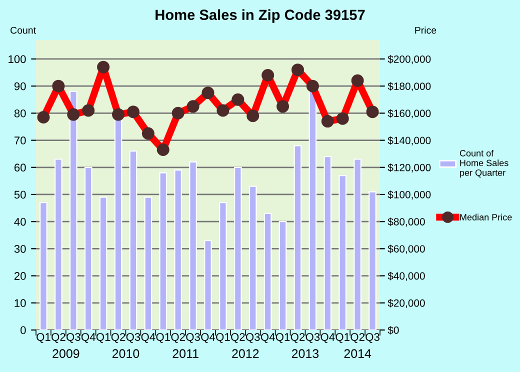 This screenshot has width=520, height=372. What do you see at coordinates (409, 113) in the screenshot?
I see `y2-tick-label: $160,000` at bounding box center [409, 113].